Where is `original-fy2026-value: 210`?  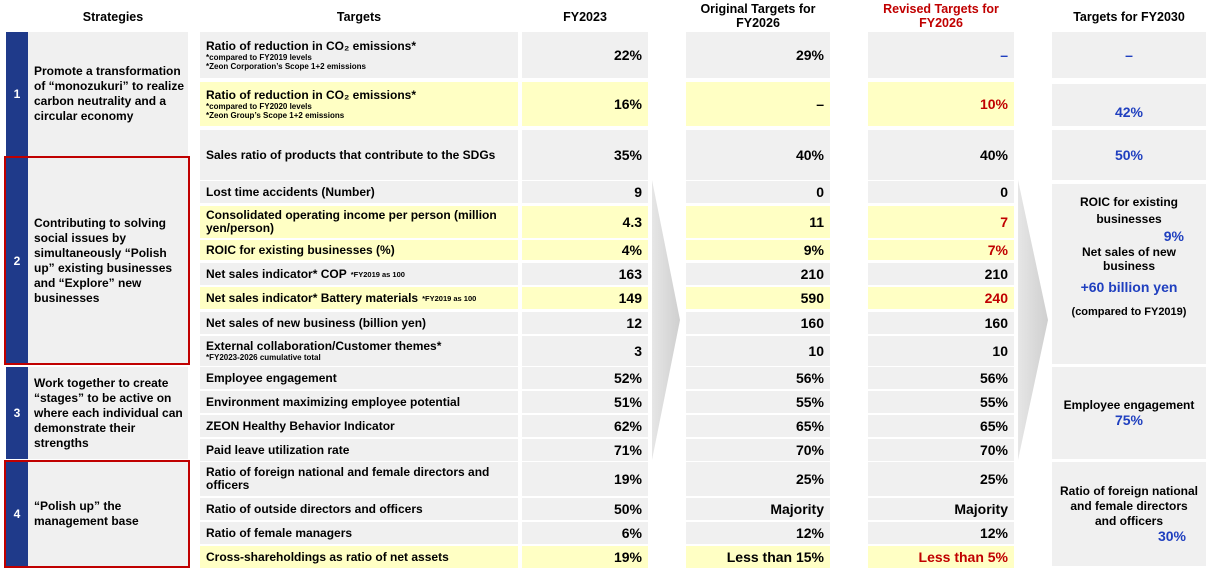 original-fy2026-value: 210 is located at coordinates (758, 274).